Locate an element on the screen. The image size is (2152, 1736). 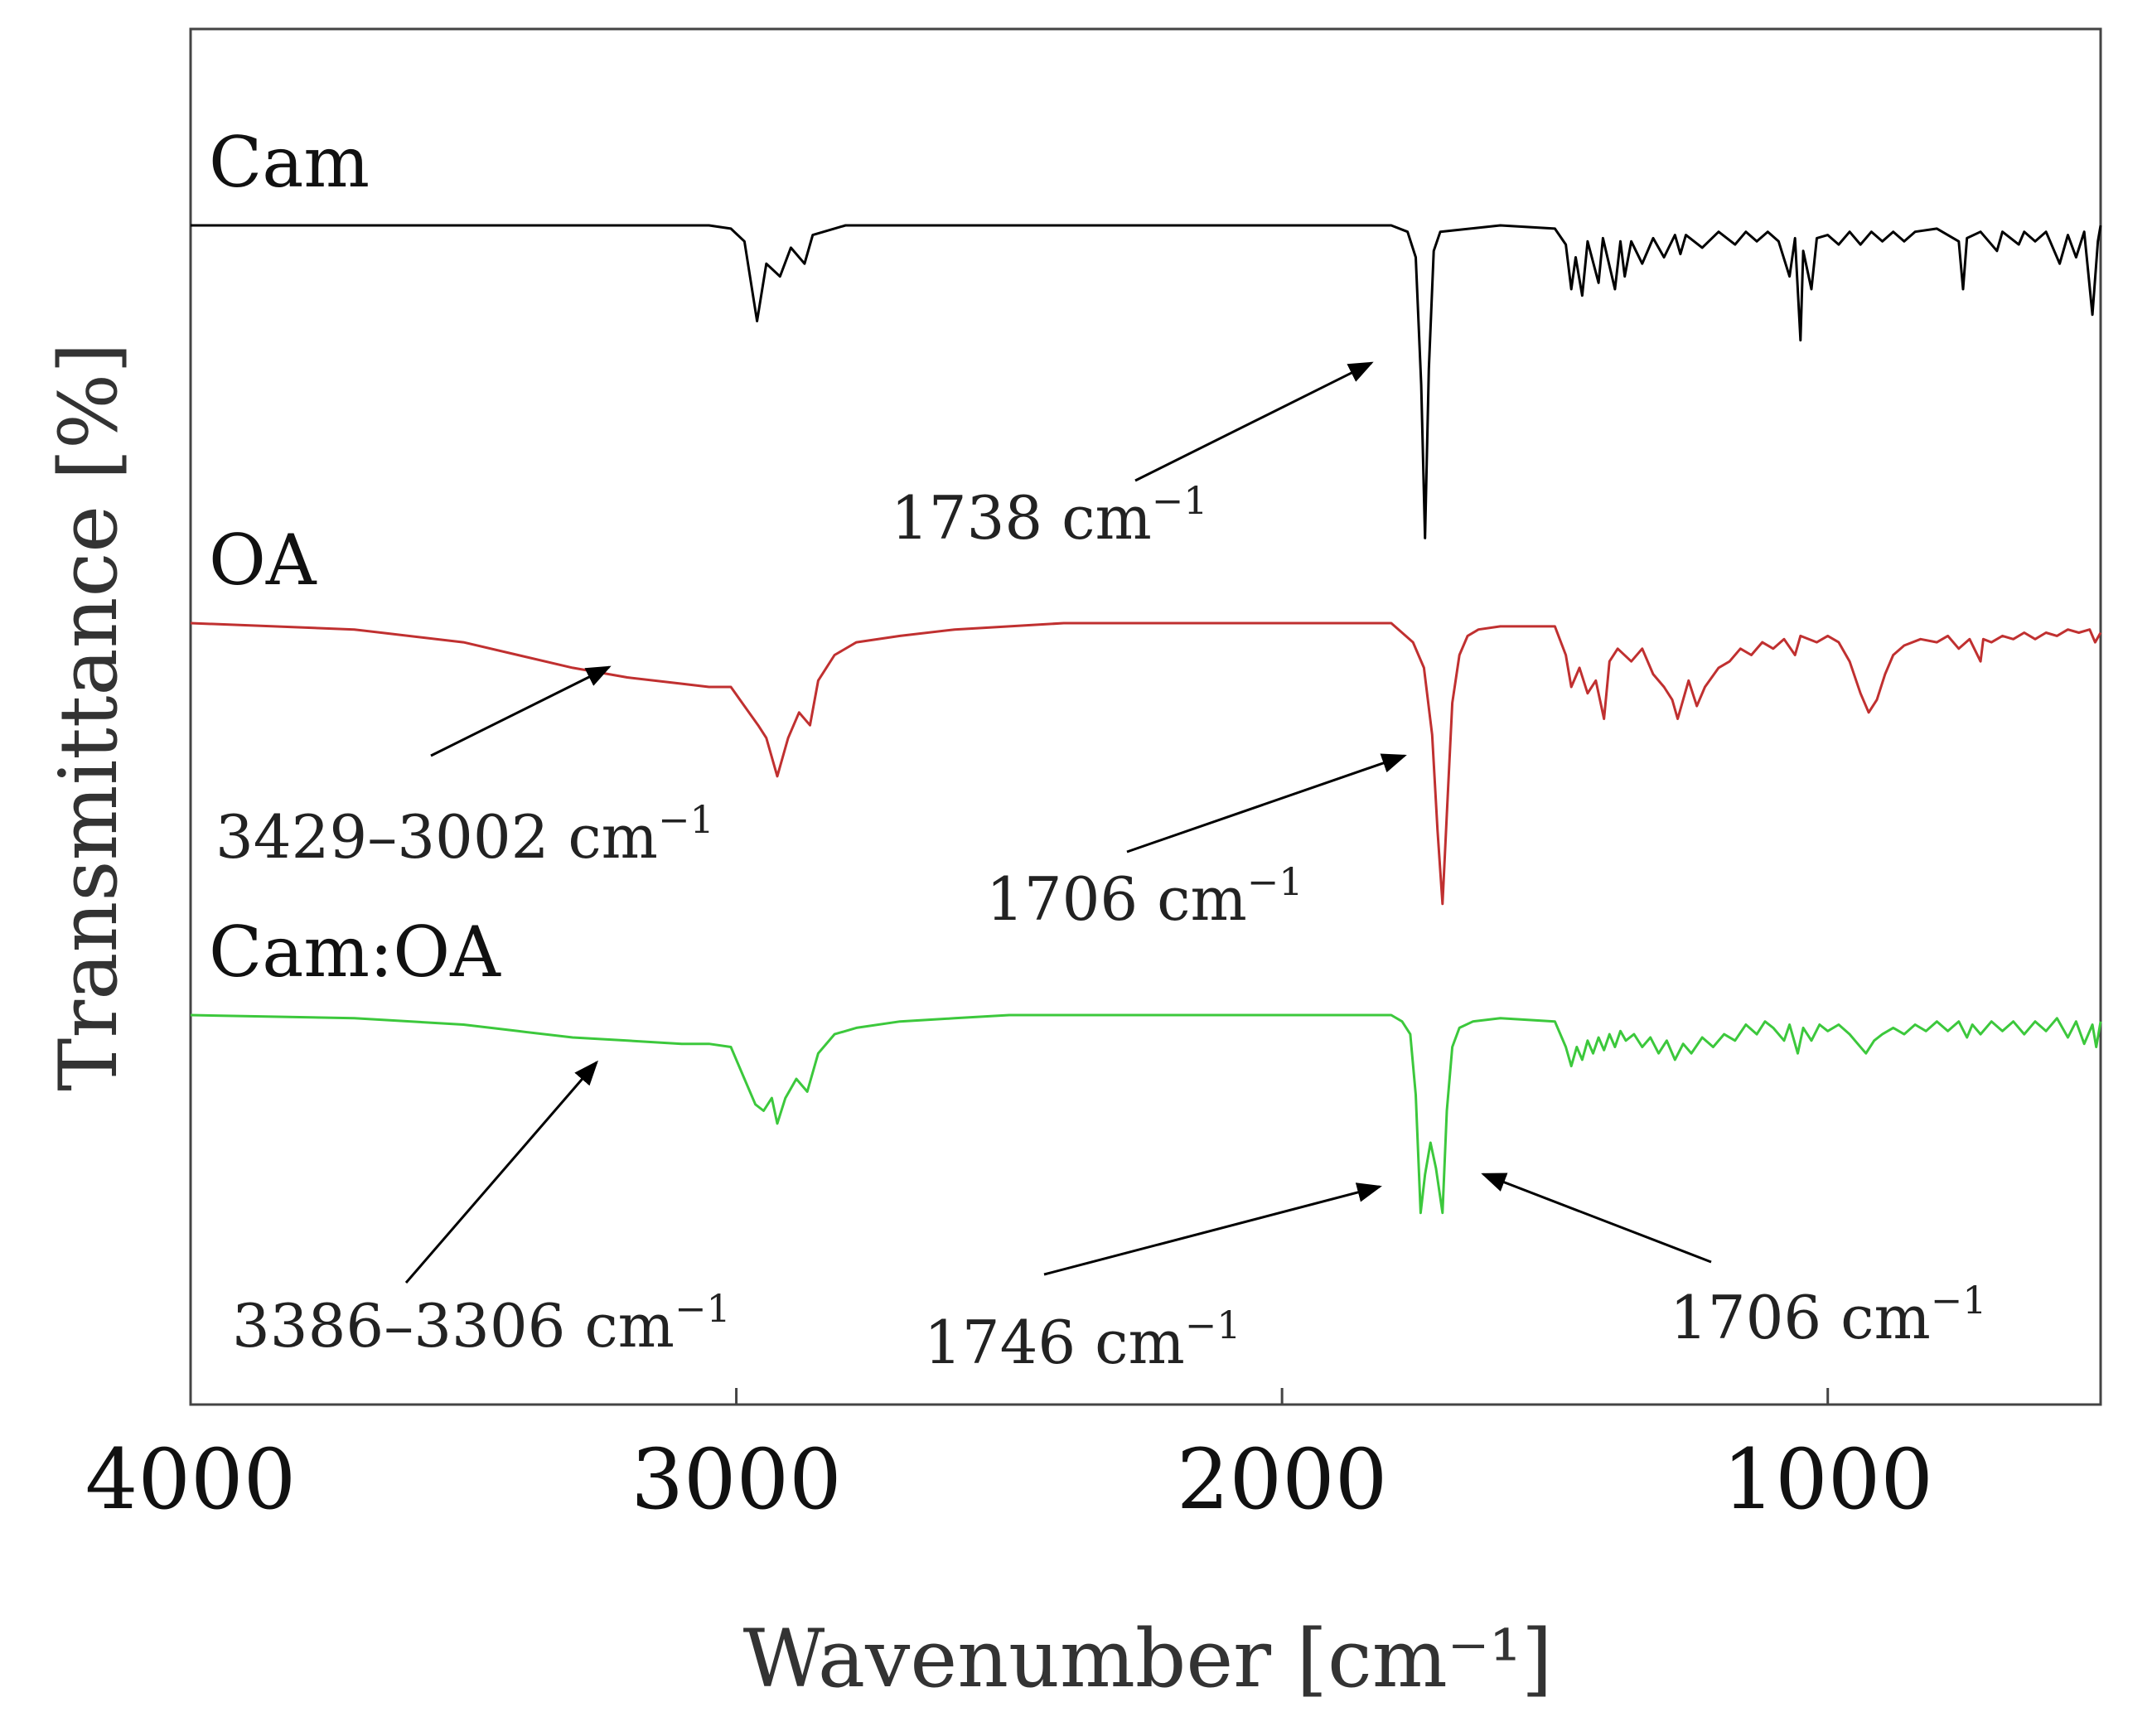
series-line-oa is located at coordinates (1146, 763).